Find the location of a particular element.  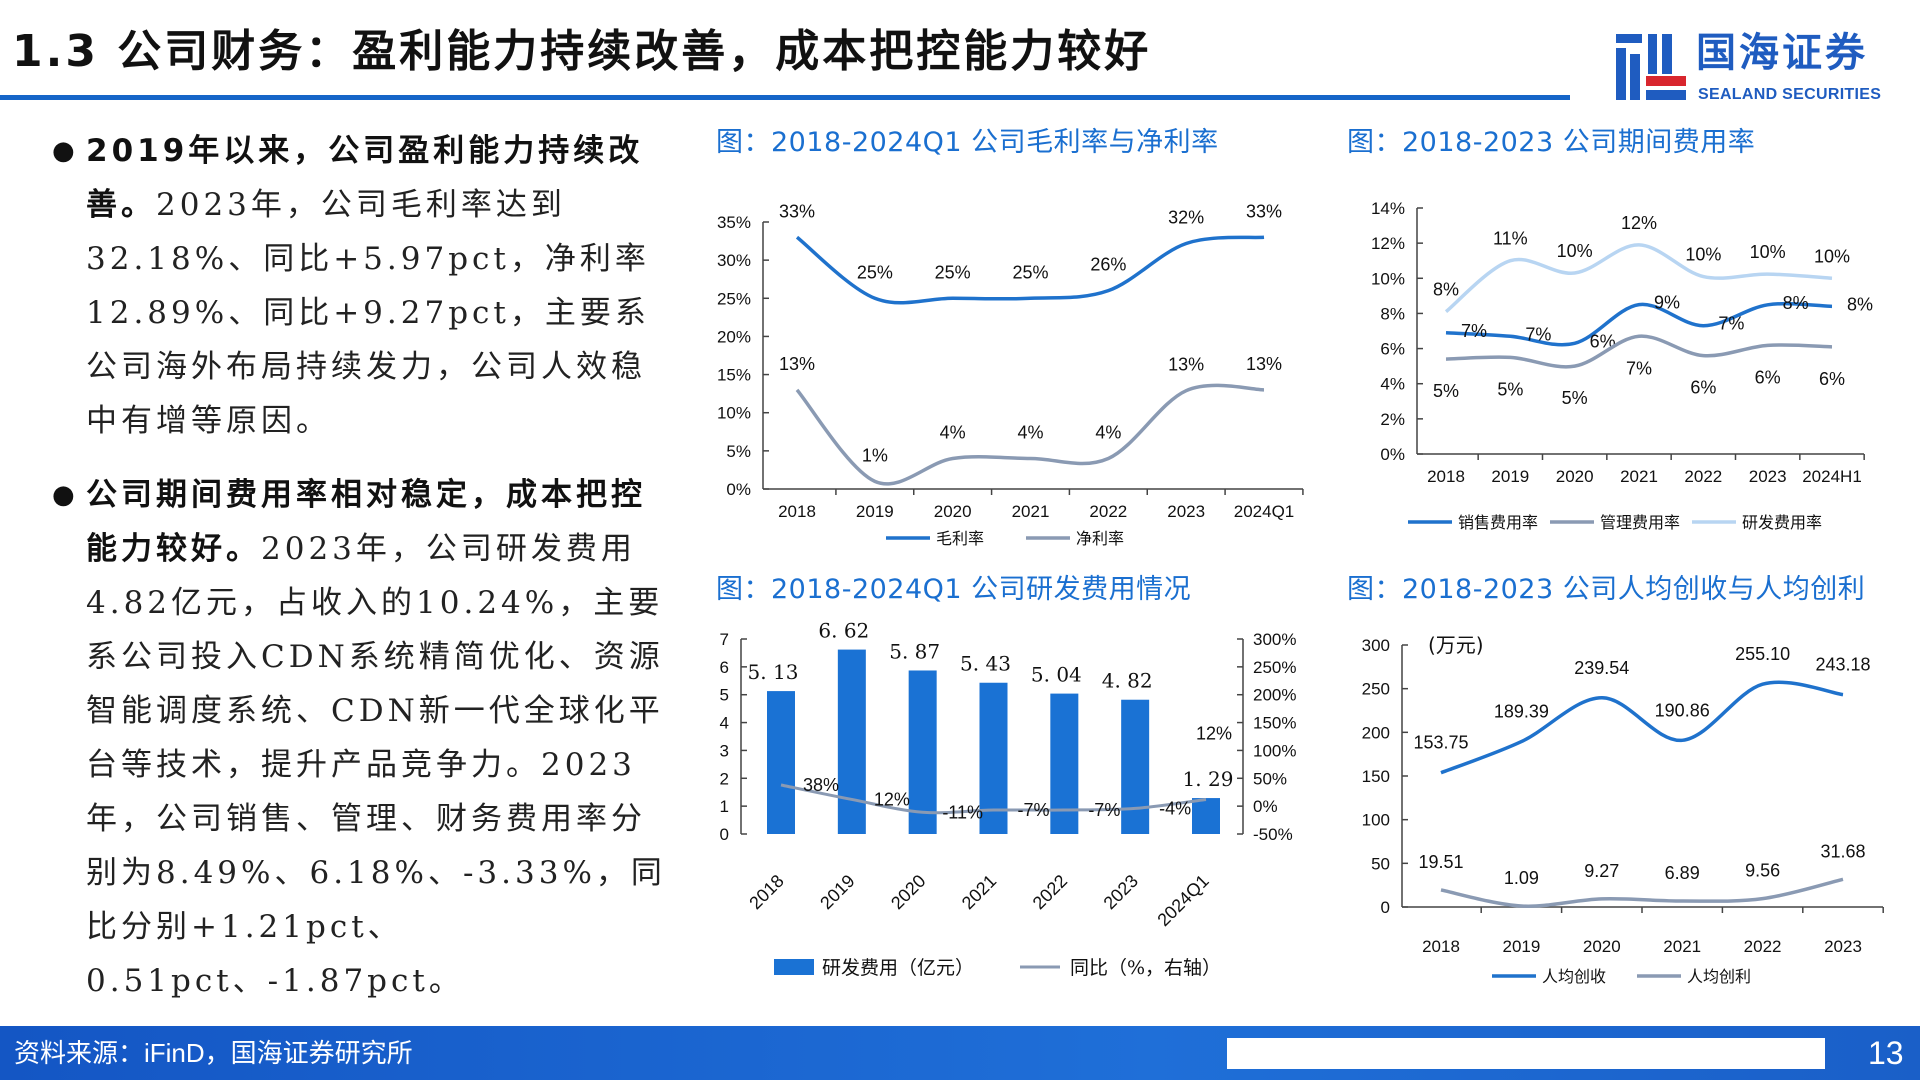

data-label: 6.89 is located at coordinates (1682, 873).